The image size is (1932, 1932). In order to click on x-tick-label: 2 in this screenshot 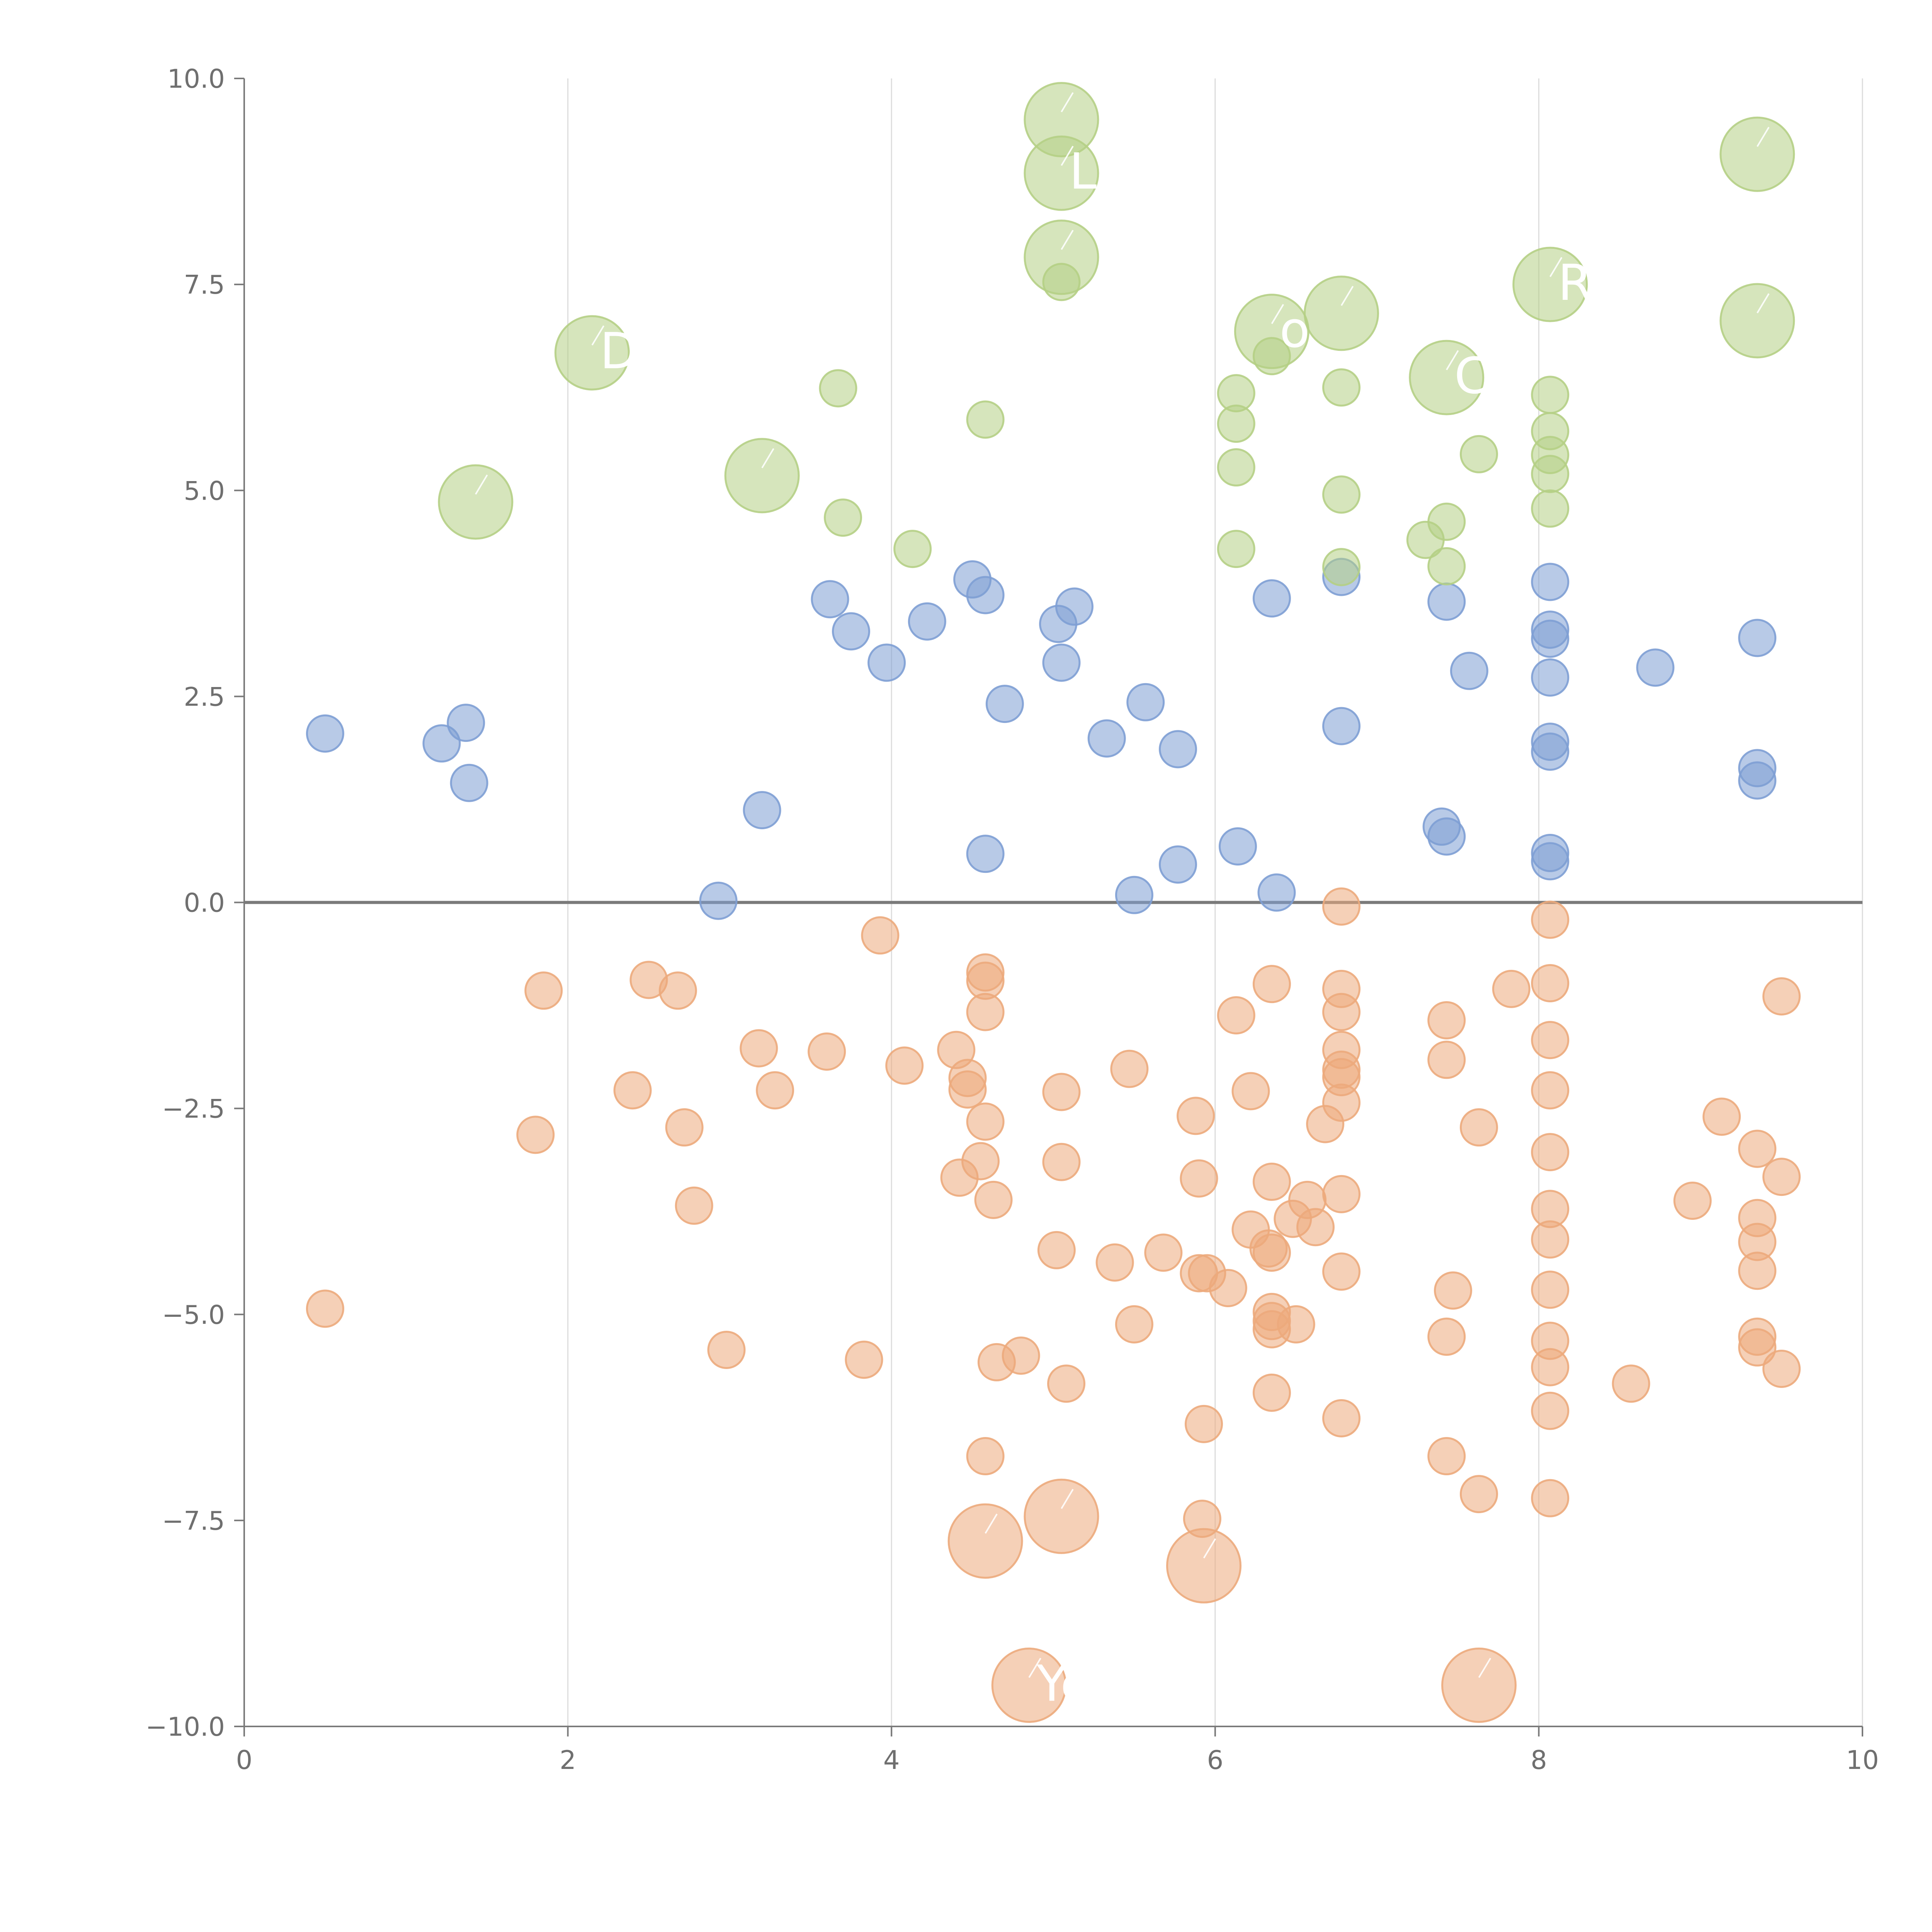, I will do `click(568, 1760)`.